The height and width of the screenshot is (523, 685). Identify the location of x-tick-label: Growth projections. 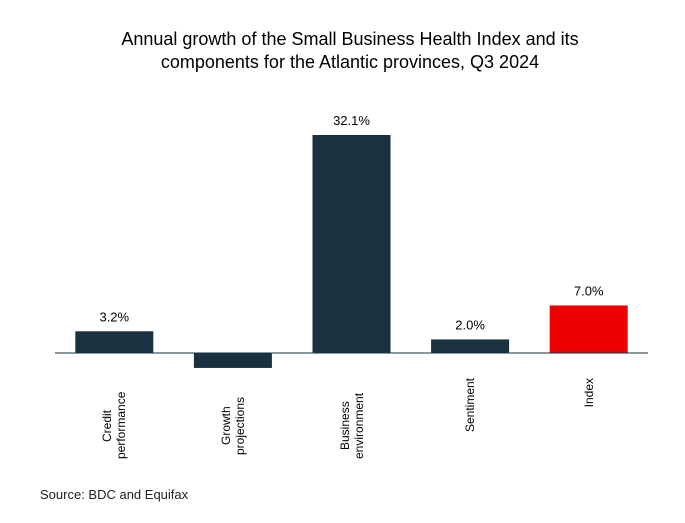
(232, 425).